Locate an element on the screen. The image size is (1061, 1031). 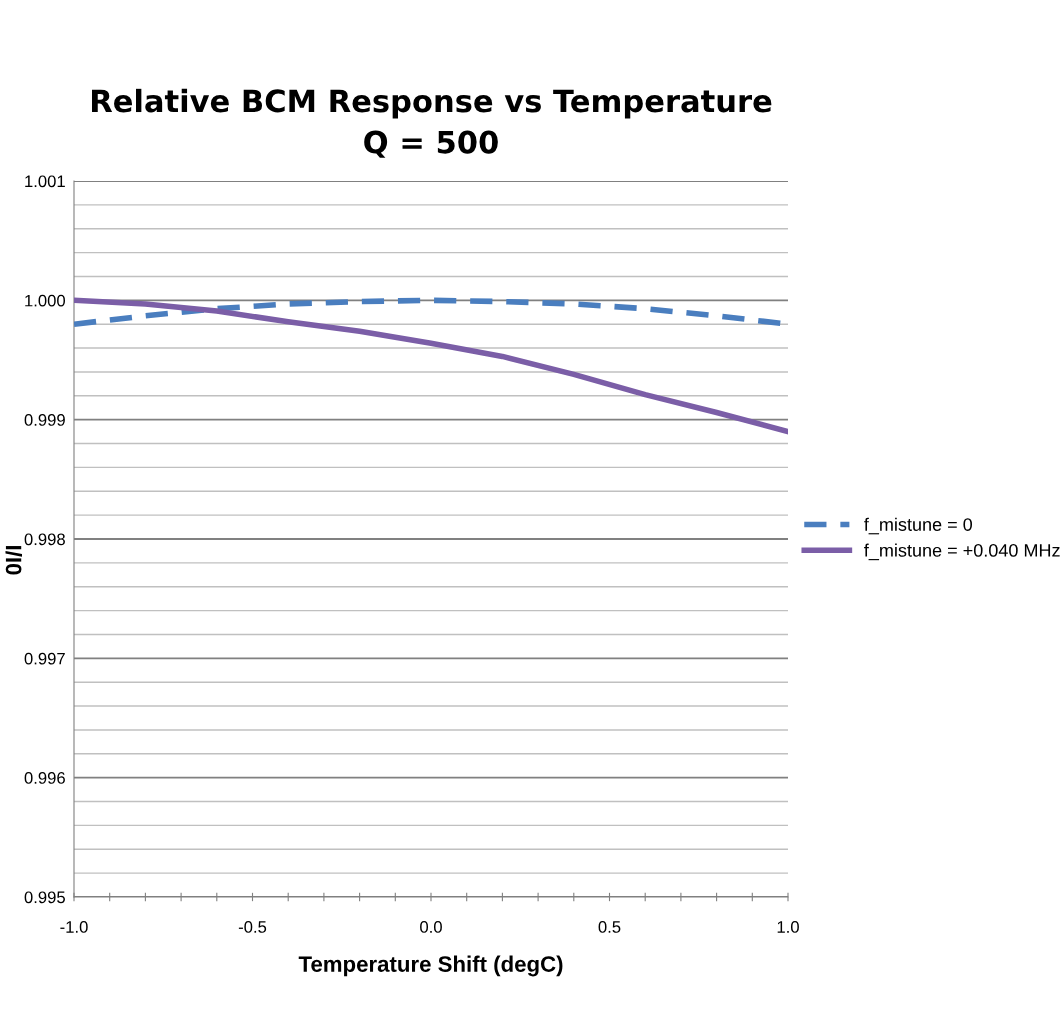
legend-label: f_mistune = +0.040 MHz is located at coordinates (962, 552).